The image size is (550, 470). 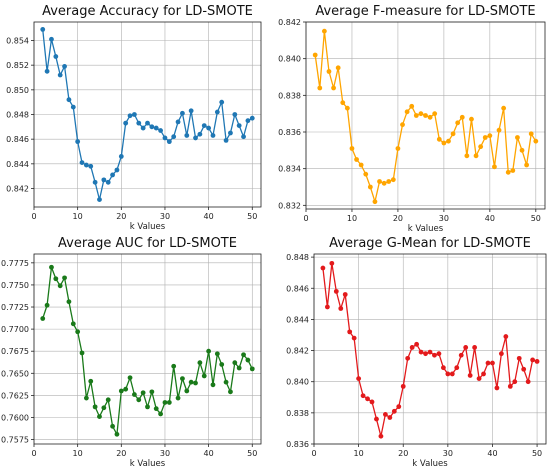 I want to click on auc-y-tick-label: 0.7575, so click(x=15, y=440).